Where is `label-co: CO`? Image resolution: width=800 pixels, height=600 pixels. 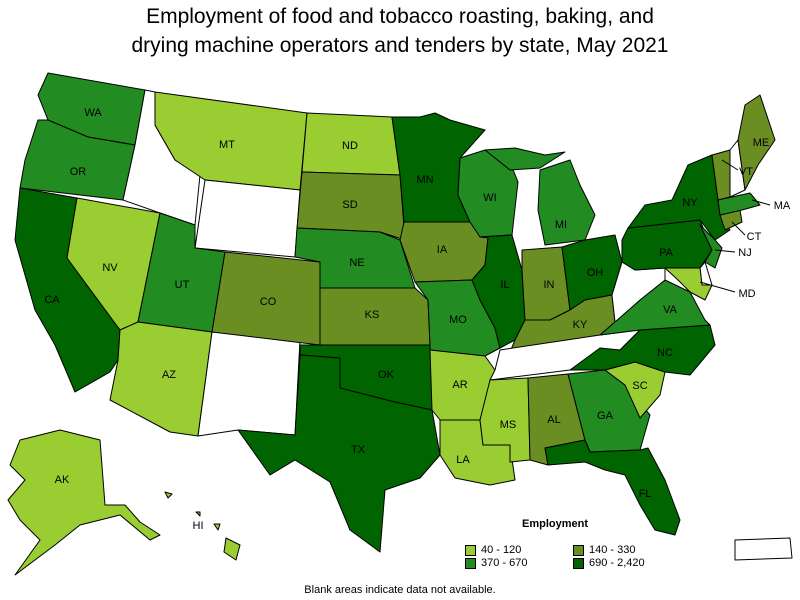
label-co: CO is located at coordinates (268, 302).